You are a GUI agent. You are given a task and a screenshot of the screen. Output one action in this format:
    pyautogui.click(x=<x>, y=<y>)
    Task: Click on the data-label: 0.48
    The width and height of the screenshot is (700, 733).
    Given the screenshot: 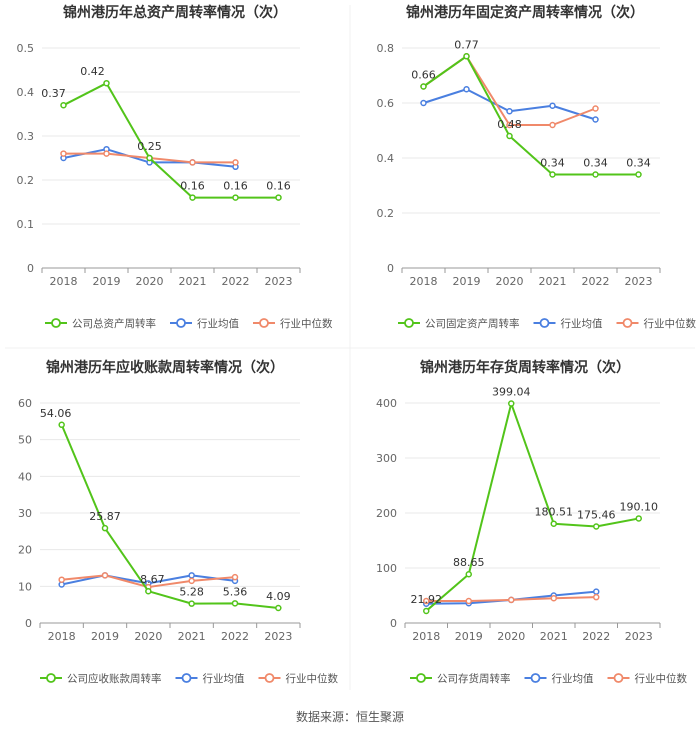 What is the action you would take?
    pyautogui.click(x=509, y=124)
    